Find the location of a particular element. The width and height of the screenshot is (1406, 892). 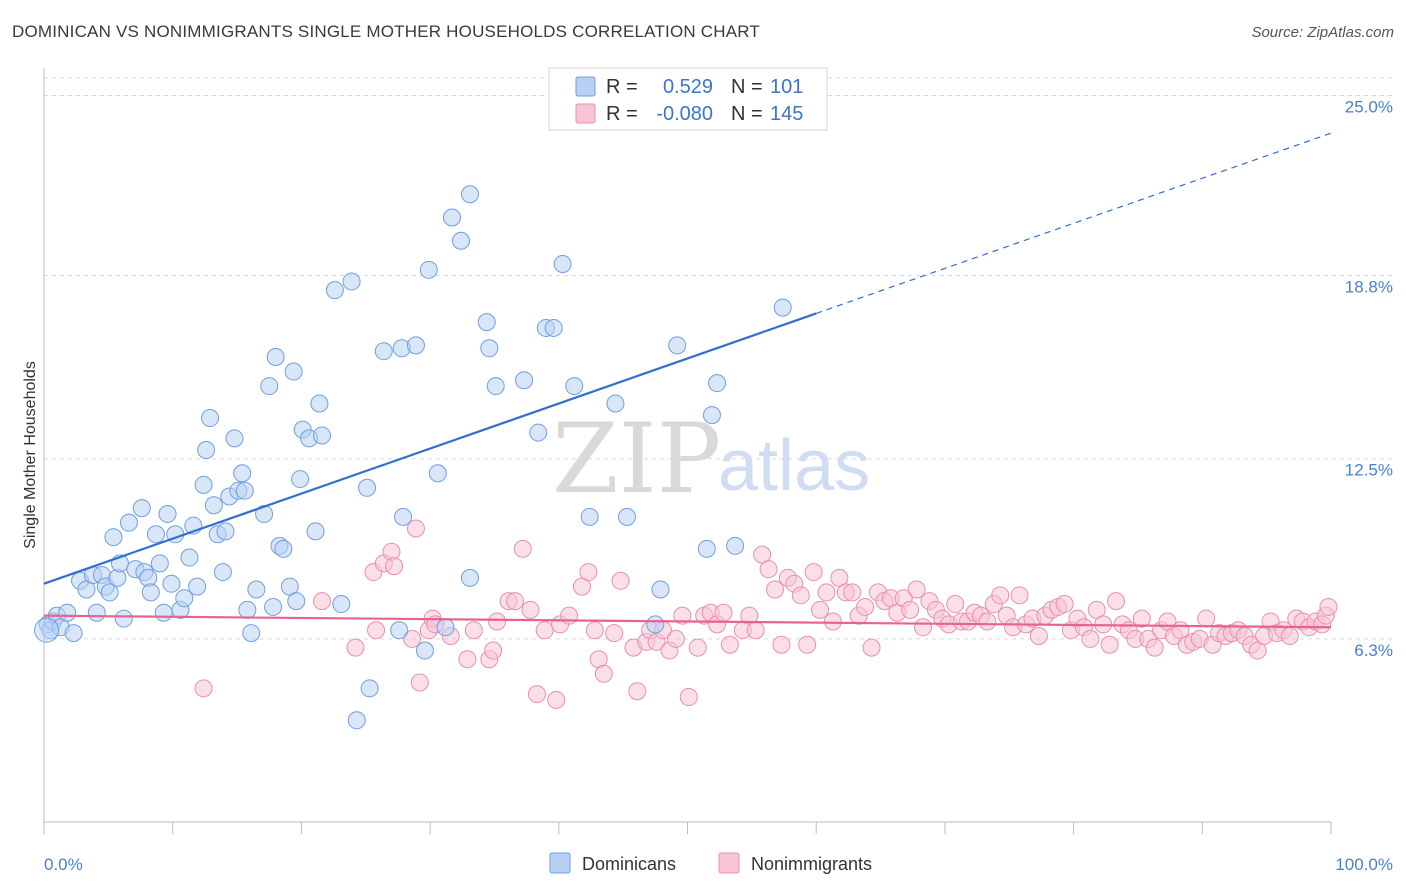

y-tick-label: 12.5% is located at coordinates (1369, 470).